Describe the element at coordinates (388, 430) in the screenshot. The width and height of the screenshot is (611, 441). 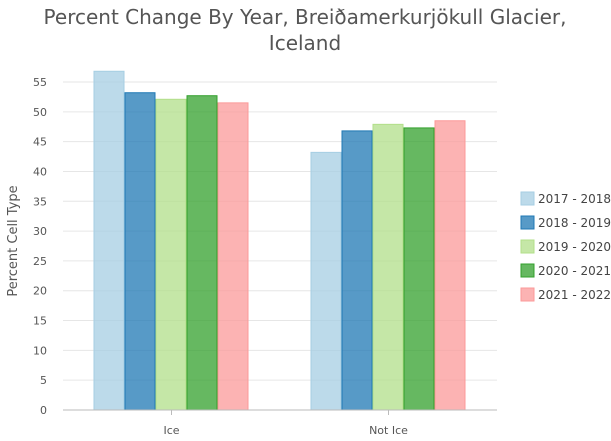
I see `x-tick-label: Not Ice` at that location.